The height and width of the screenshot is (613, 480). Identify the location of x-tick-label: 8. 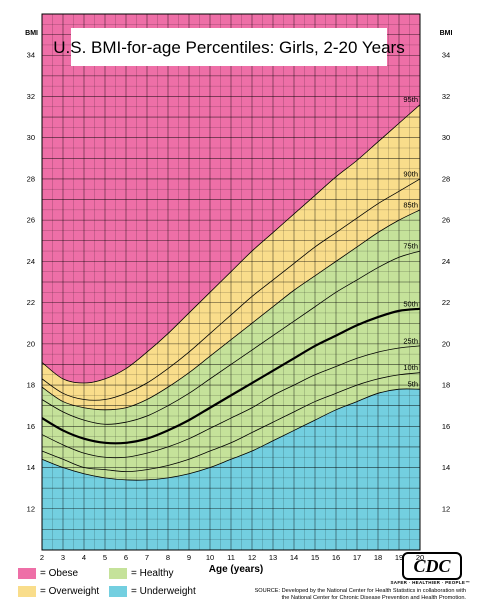
(168, 557).